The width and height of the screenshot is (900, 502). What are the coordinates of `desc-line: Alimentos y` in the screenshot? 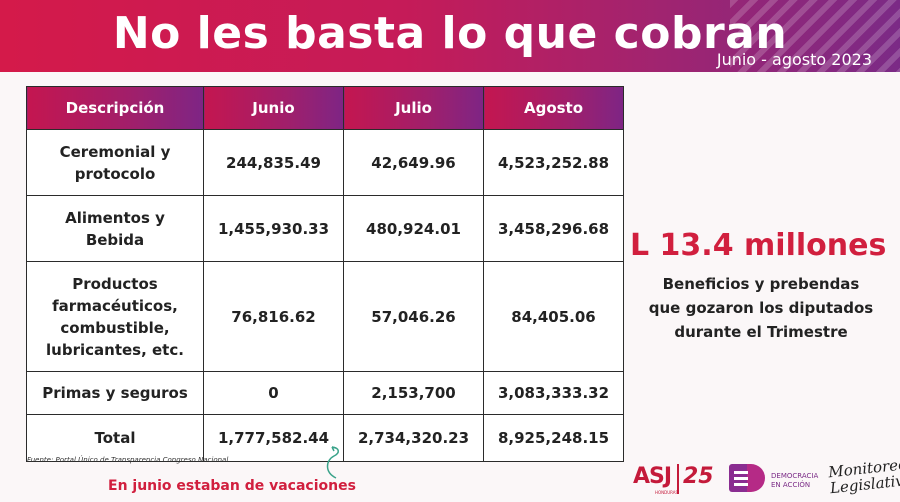 It's located at (115, 217).